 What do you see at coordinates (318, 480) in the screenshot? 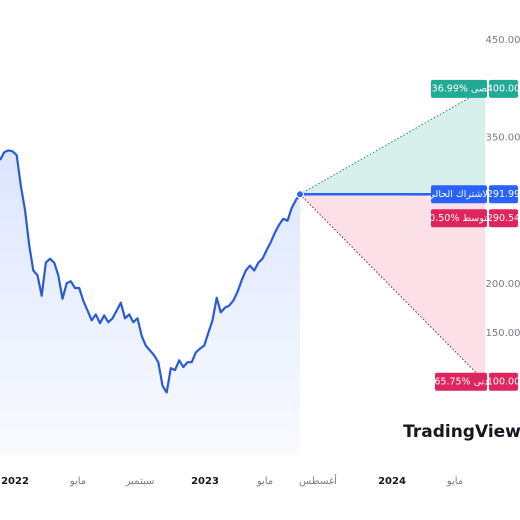
I see `x-tick-label: أغسطس` at bounding box center [318, 480].